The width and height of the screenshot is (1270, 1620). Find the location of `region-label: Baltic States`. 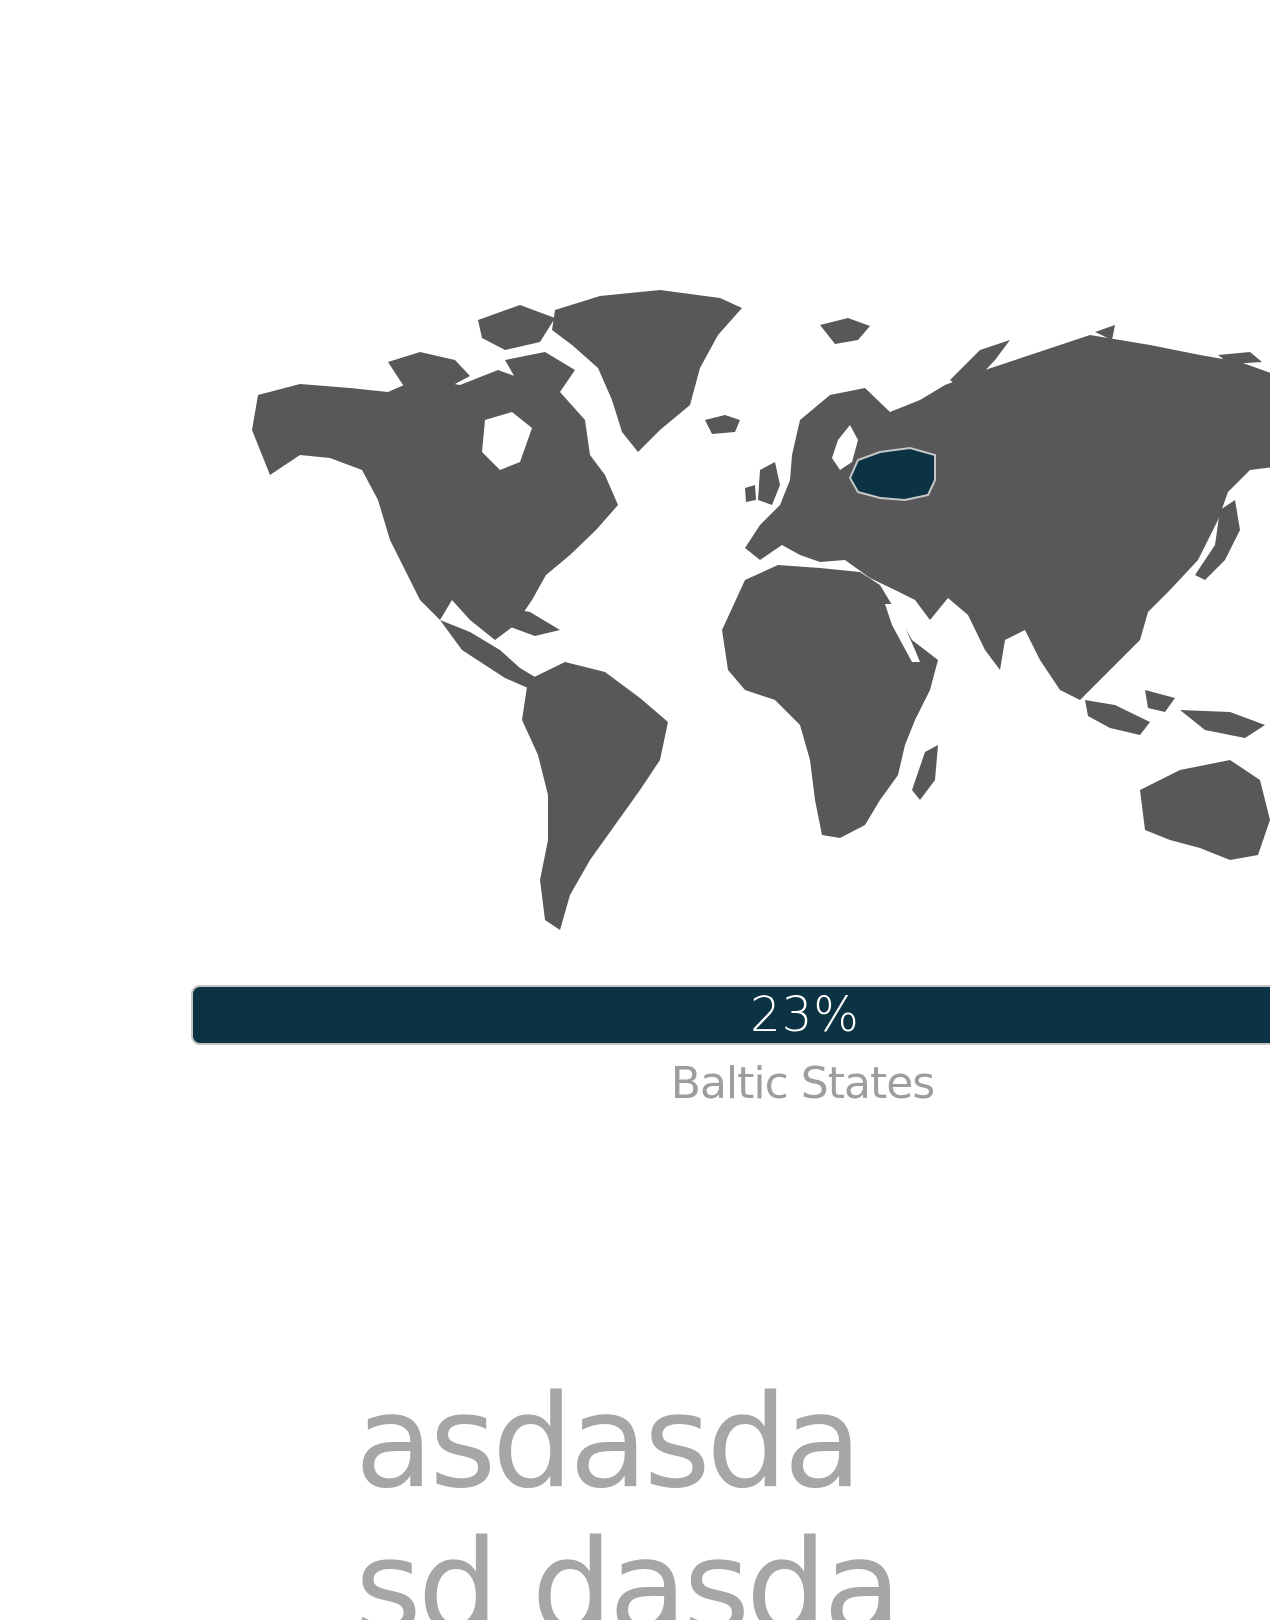

region-label: Baltic States is located at coordinates (802, 1083).